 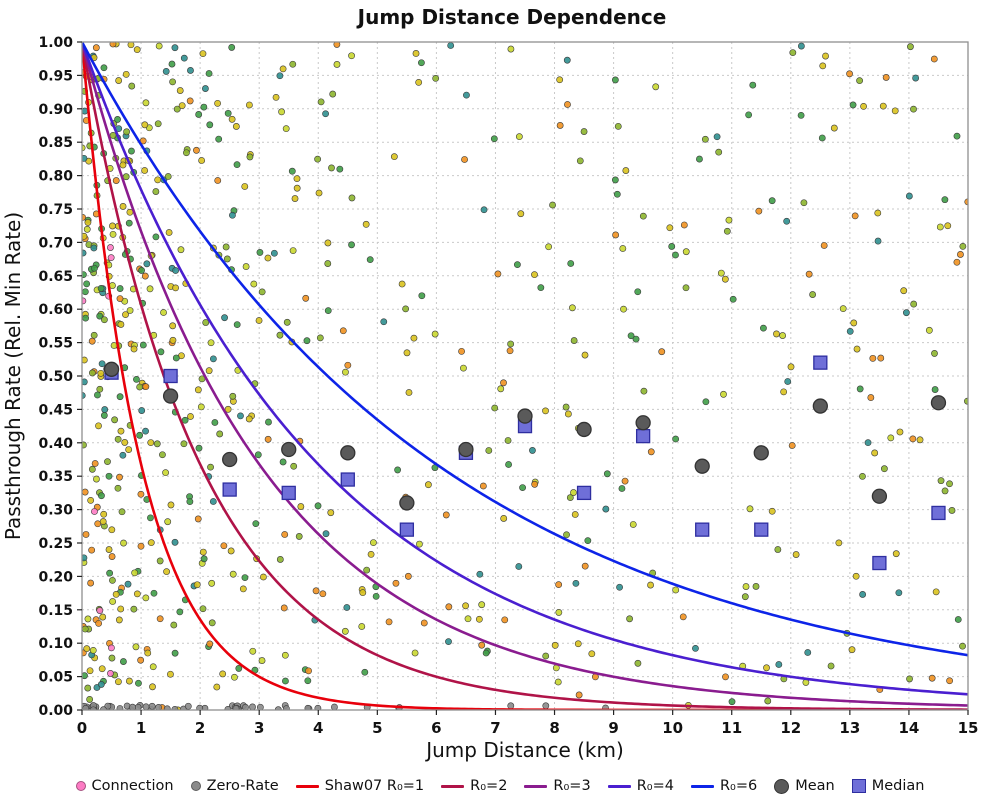 I want to click on legend-label: Median, so click(x=898, y=786).